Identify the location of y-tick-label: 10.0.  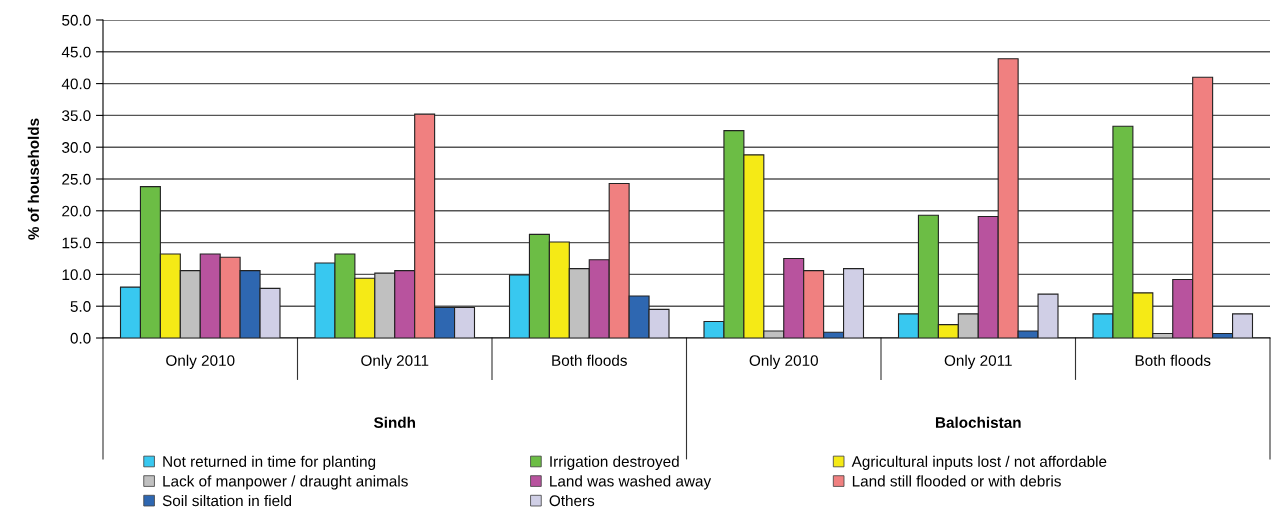
(76, 275).